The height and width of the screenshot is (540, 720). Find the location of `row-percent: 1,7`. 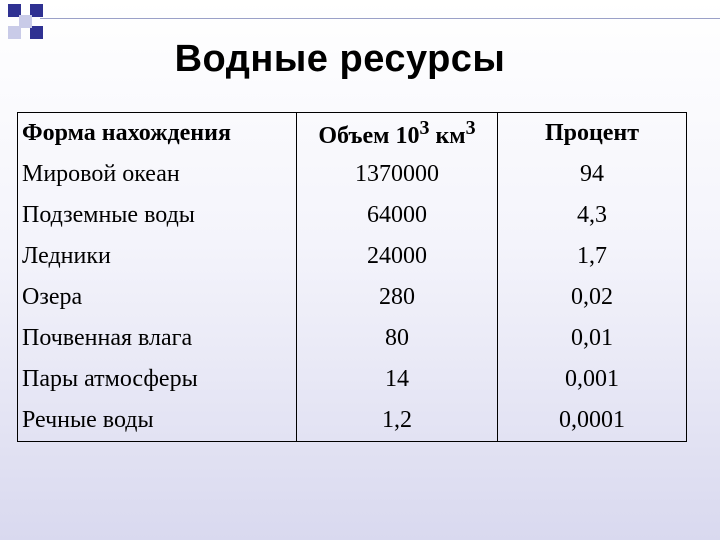

row-percent: 1,7 is located at coordinates (592, 256).